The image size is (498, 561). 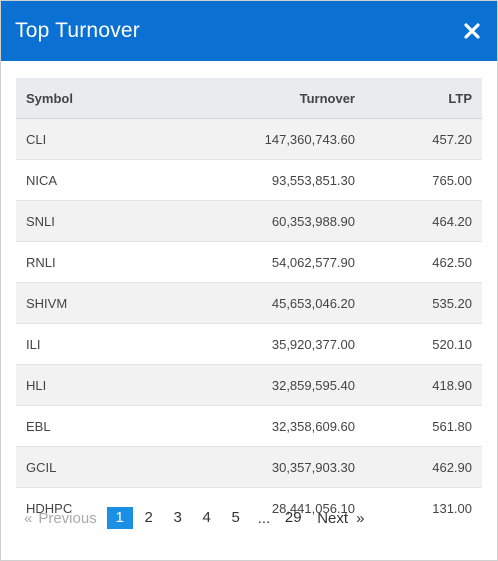 I want to click on column-header-symbol: Symbol, so click(x=82, y=98).